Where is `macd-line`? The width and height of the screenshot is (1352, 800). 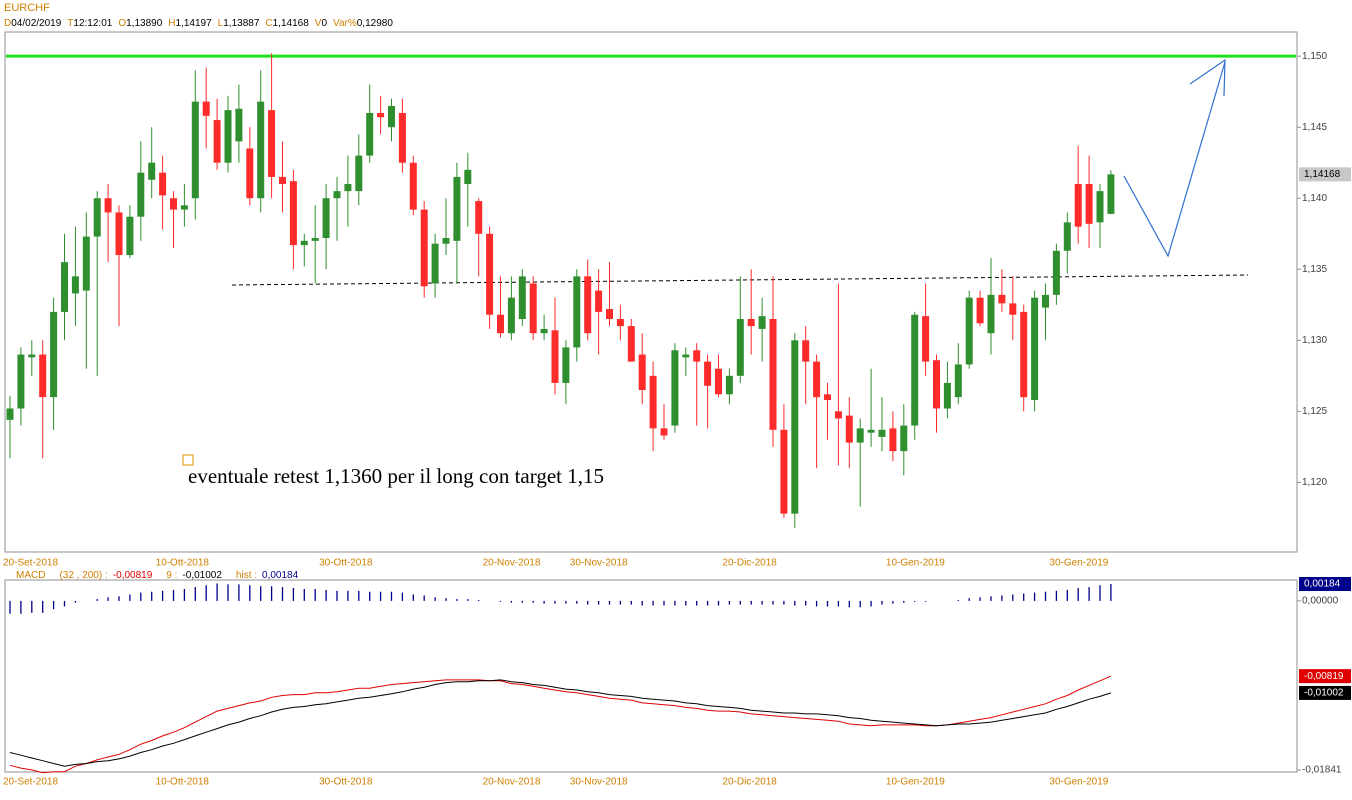 macd-line is located at coordinates (560, 723).